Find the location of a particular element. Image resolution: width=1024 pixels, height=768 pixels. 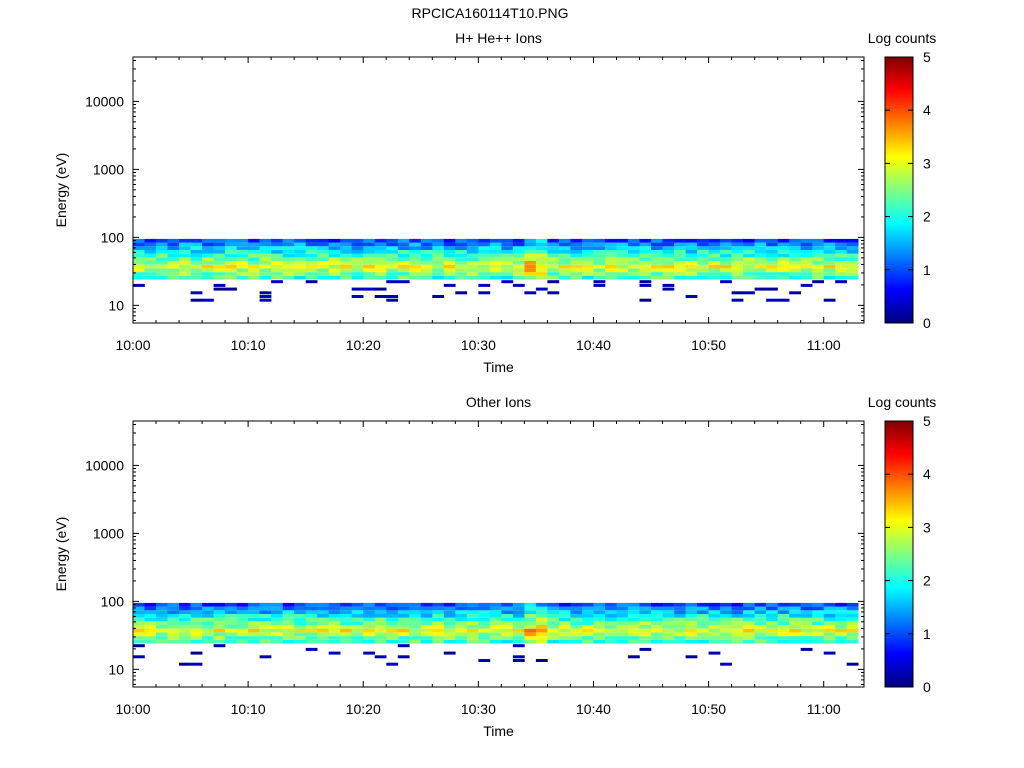

x-tick-label: 10:40 is located at coordinates (593, 709).